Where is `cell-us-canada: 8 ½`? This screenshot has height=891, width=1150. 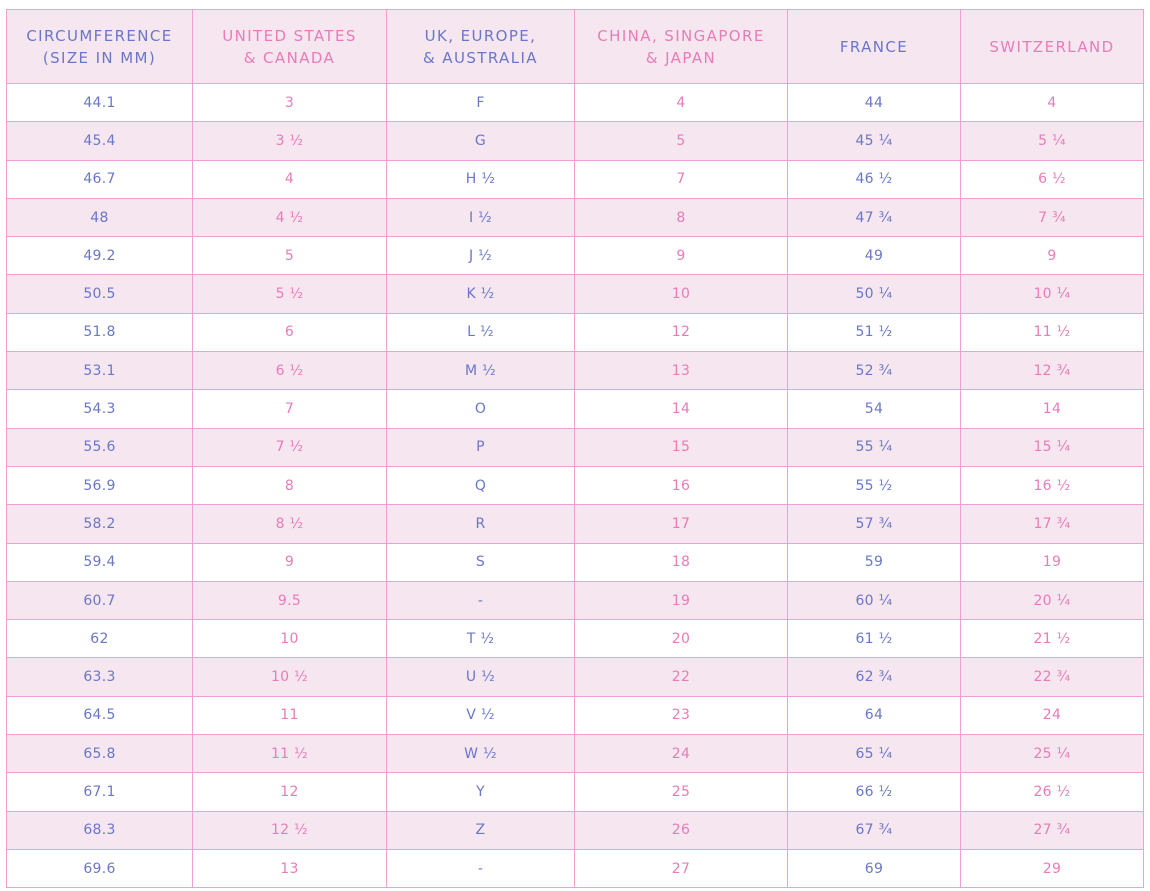 cell-us-canada: 8 ½ is located at coordinates (289, 524).